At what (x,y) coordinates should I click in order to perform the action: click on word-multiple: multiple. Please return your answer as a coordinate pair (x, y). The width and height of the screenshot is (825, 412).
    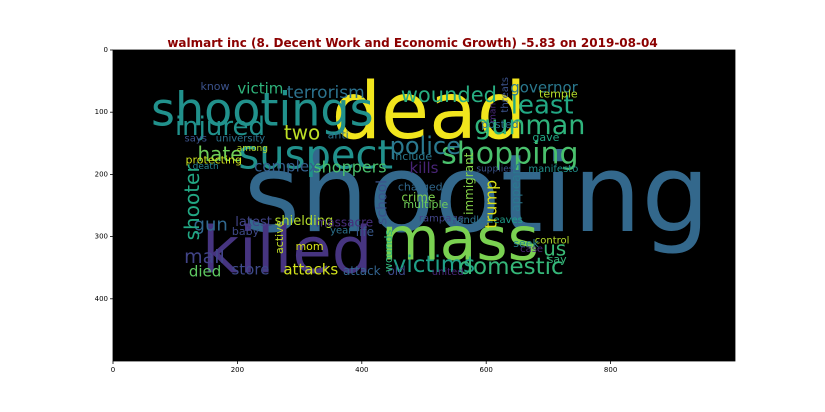
    Looking at the image, I should click on (425, 204).